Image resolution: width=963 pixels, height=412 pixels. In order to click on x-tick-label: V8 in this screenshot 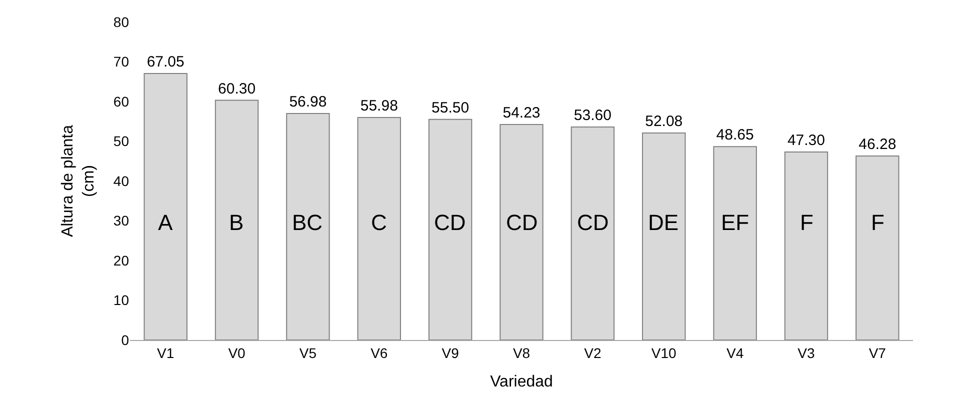, I will do `click(521, 352)`.